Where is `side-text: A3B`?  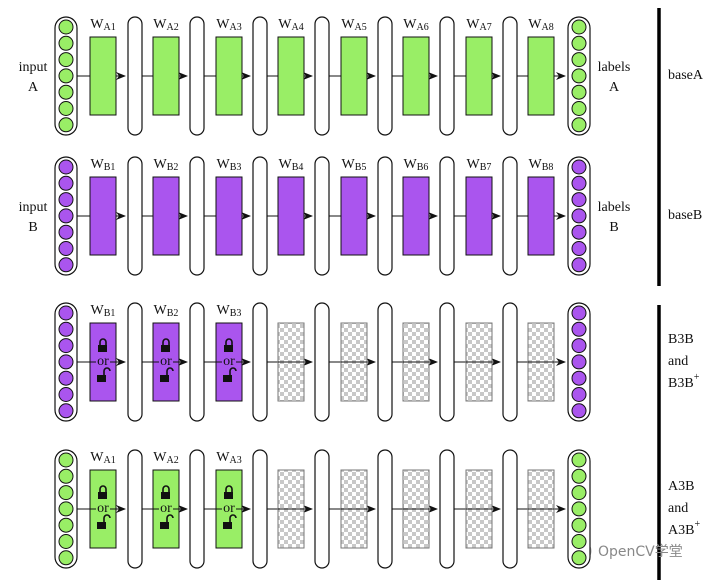 side-text: A3B is located at coordinates (681, 486).